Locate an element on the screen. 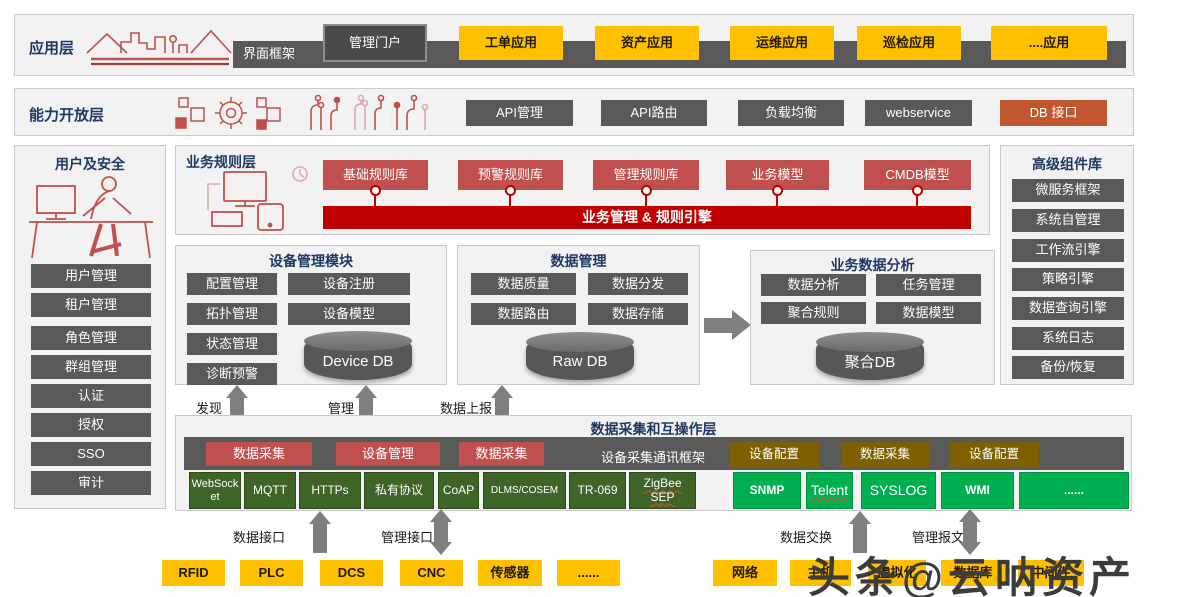 This screenshot has height=597, width=1198. component-item: 系统日志 is located at coordinates (1068, 338).